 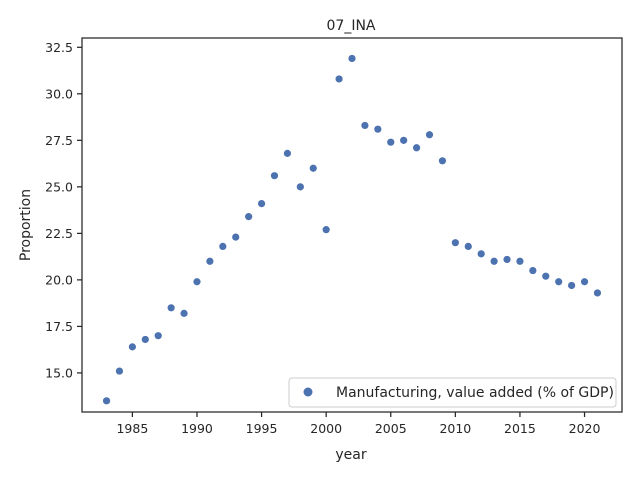 I want to click on y-tick-label: 25.0, so click(x=59, y=186).